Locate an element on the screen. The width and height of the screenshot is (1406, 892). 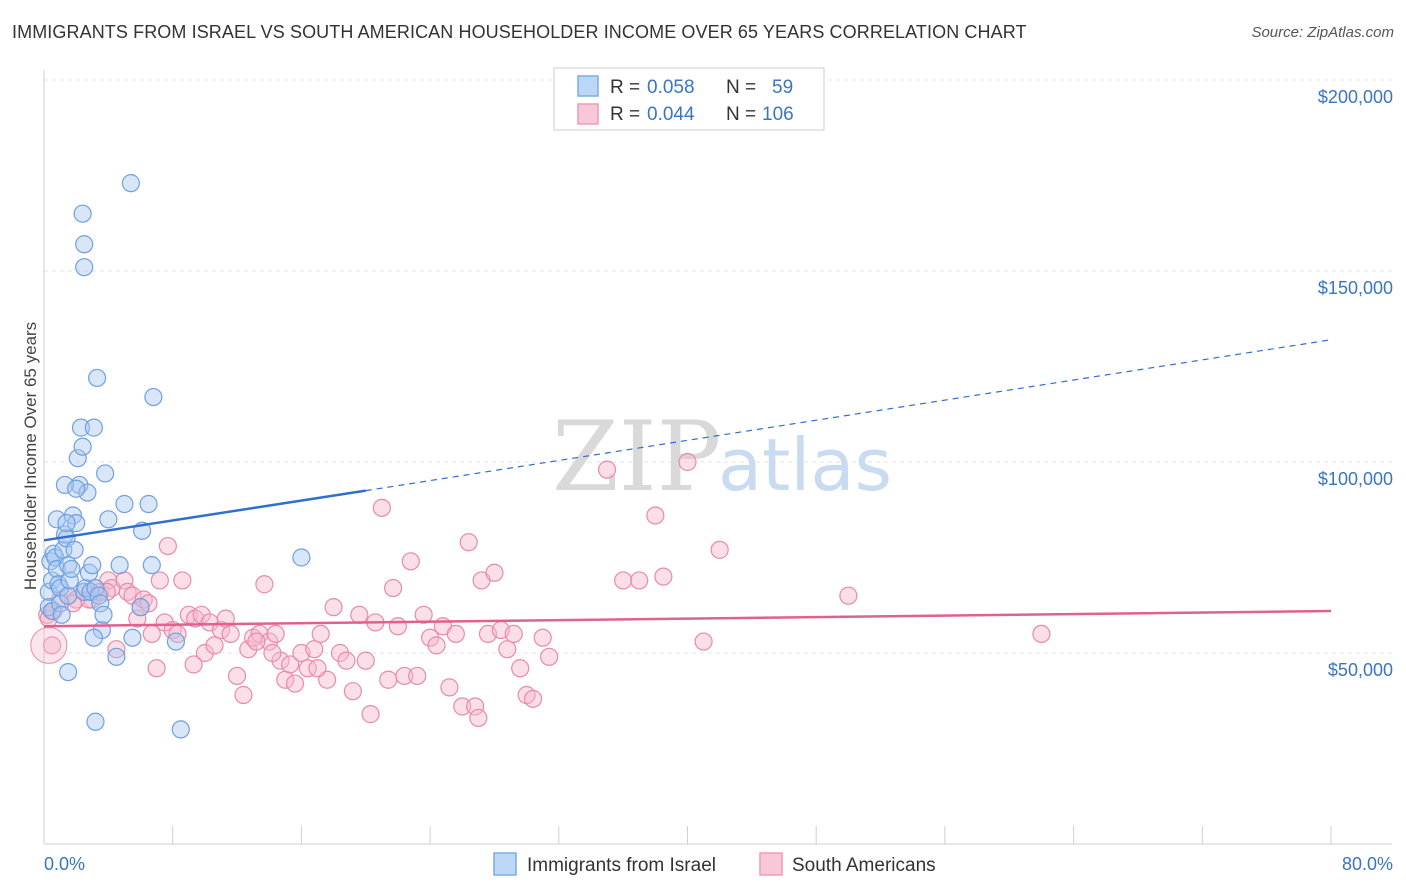
bottom-legend-swatch-pink is located at coordinates (771, 864).